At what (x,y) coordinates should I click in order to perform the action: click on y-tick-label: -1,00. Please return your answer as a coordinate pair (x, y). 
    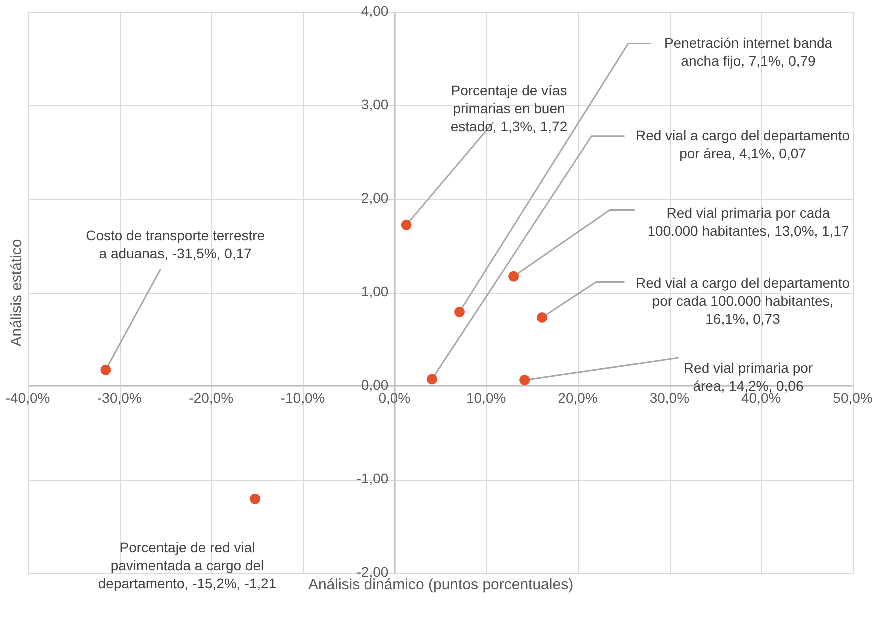
    Looking at the image, I should click on (372, 478).